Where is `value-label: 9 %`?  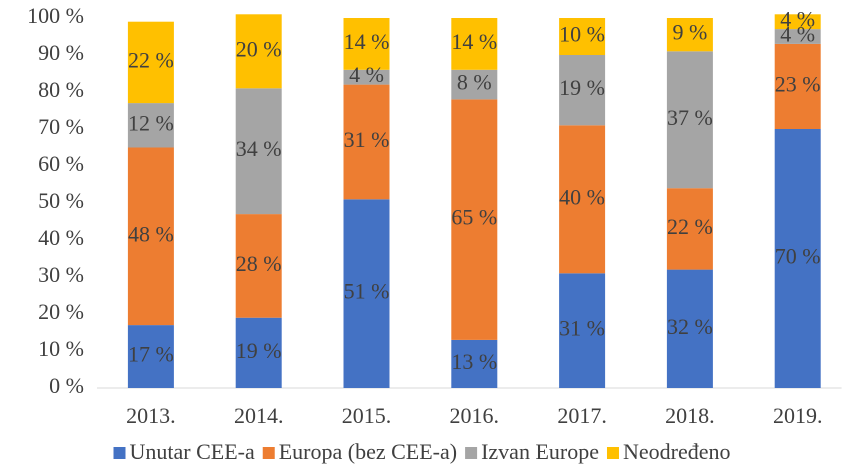 value-label: 9 % is located at coordinates (689, 32).